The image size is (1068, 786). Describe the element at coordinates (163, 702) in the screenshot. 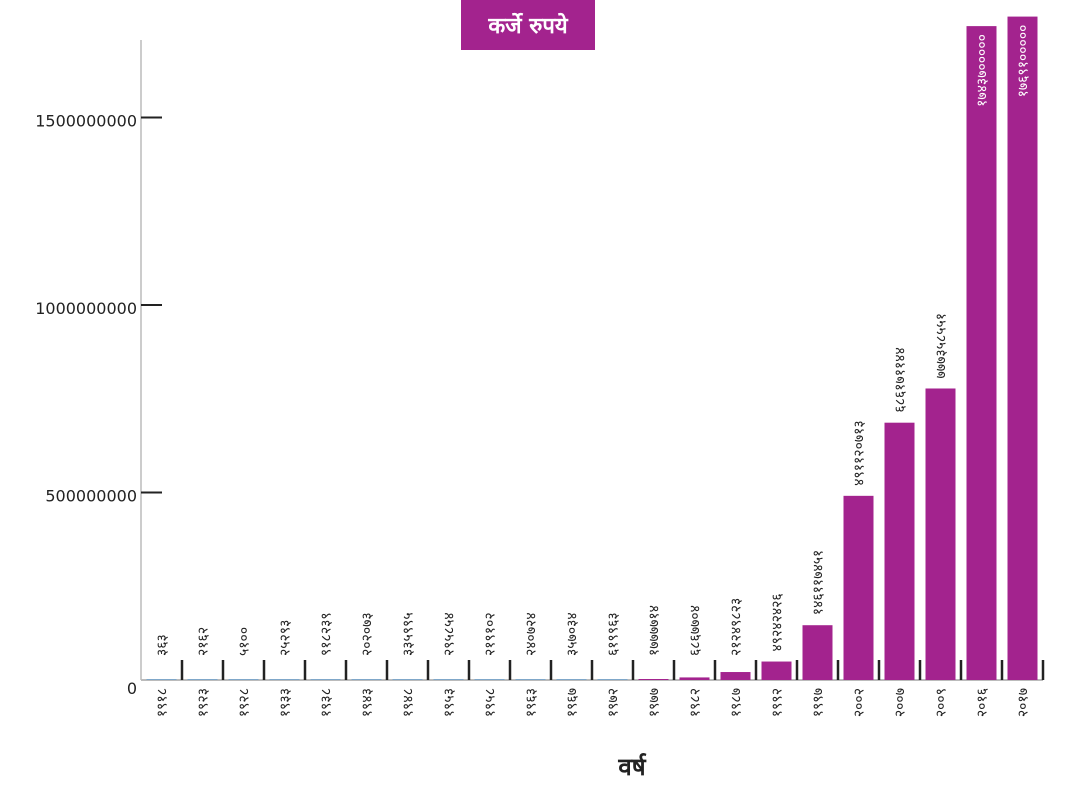

I see `x-tick-label: १९१८` at that location.